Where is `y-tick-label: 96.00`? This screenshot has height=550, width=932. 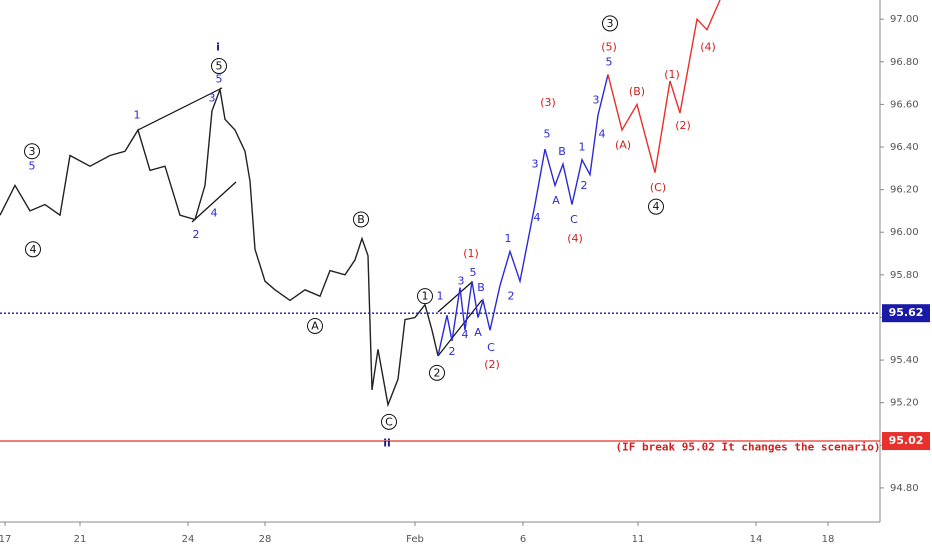 y-tick-label: 96.00 is located at coordinates (904, 232).